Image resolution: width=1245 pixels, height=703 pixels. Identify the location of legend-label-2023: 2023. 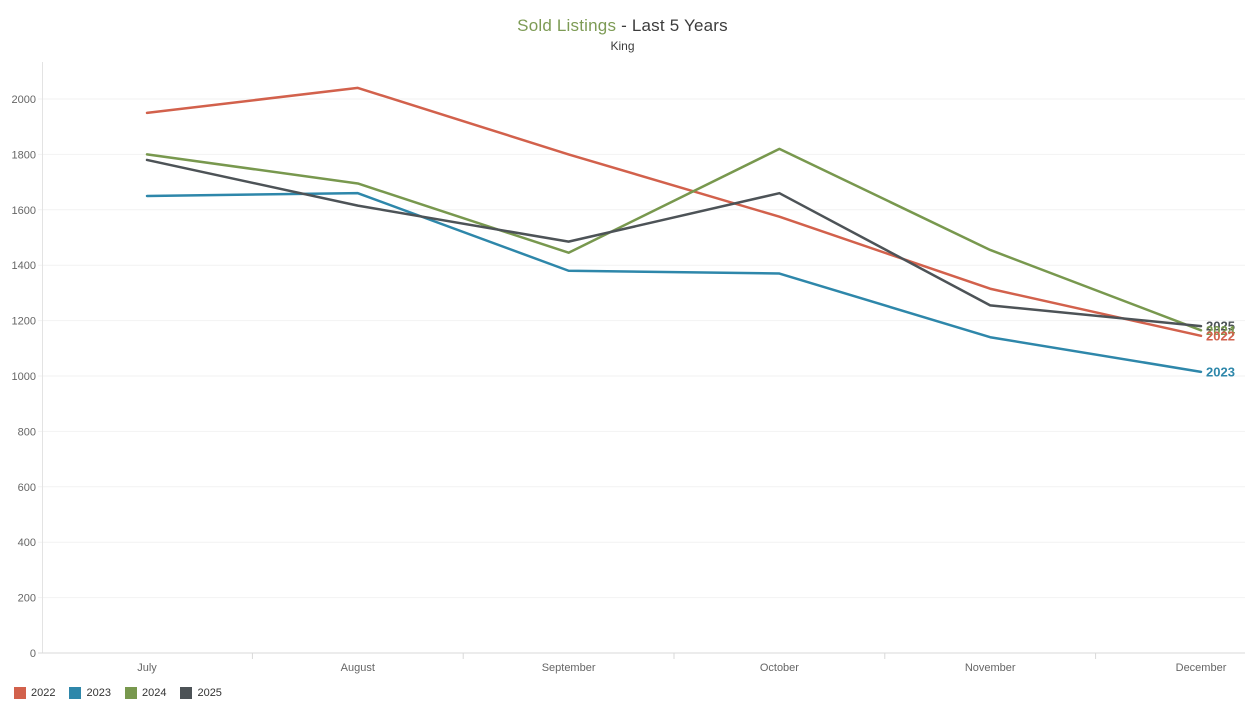
(98, 693).